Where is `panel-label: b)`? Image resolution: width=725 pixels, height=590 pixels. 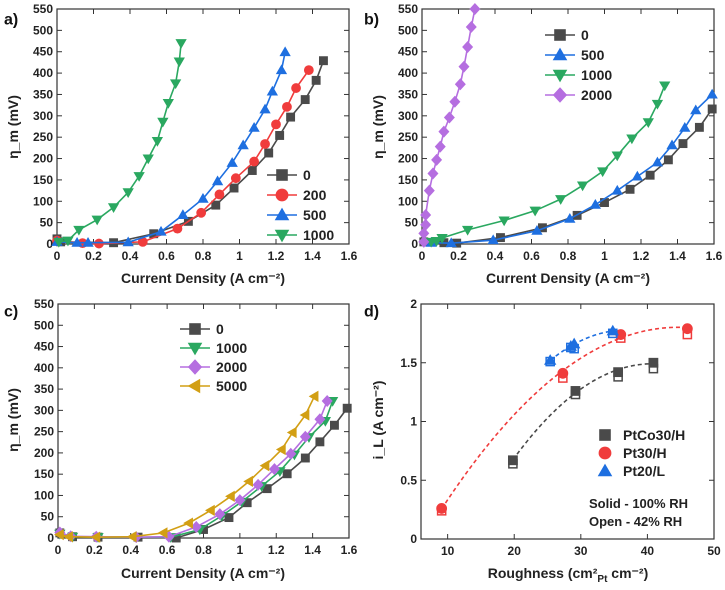 panel-label: b) is located at coordinates (371, 19).